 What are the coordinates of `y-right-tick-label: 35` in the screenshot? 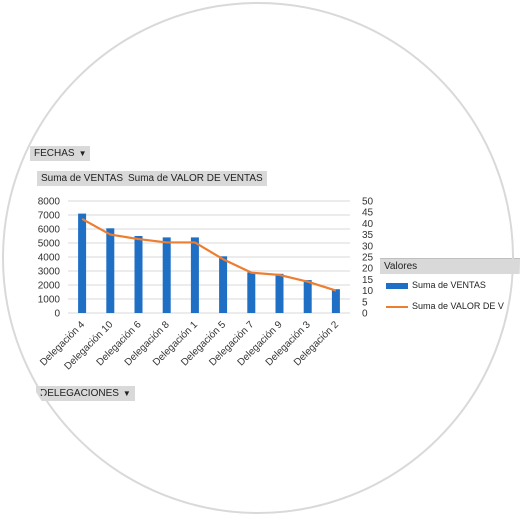 It's located at (368, 235).